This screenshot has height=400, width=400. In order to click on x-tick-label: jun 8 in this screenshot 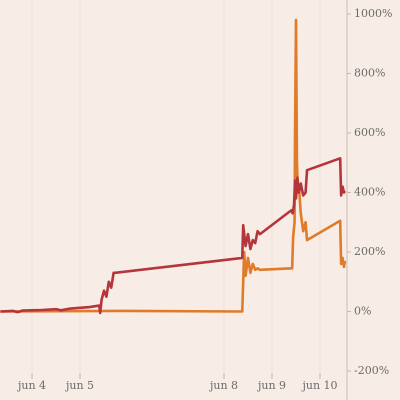, I will do `click(223, 385)`.